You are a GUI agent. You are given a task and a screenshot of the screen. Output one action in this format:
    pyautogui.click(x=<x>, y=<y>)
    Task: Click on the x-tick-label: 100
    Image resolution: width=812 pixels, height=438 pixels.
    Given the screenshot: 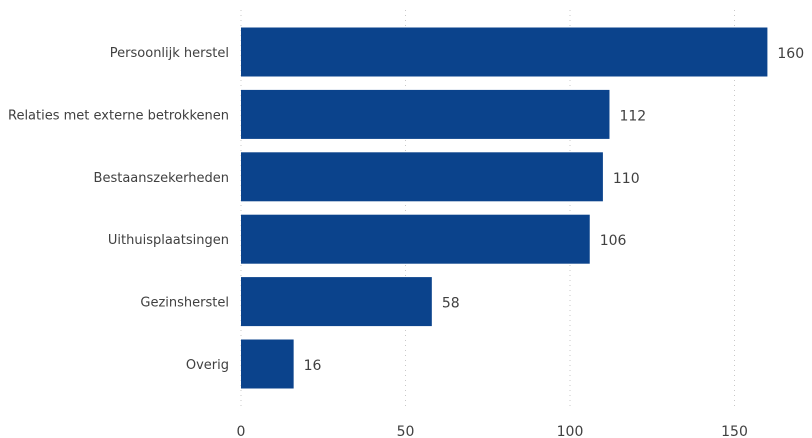 What is the action you would take?
    pyautogui.click(x=570, y=431)
    